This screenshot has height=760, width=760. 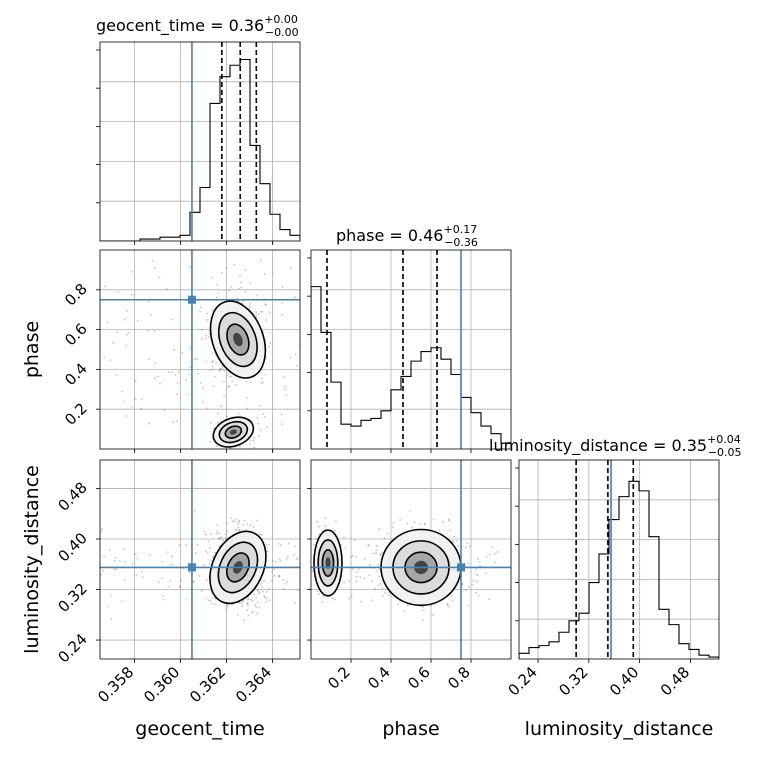 What do you see at coordinates (72, 598) in the screenshot?
I see `y-tick-label: 0.32` at bounding box center [72, 598].